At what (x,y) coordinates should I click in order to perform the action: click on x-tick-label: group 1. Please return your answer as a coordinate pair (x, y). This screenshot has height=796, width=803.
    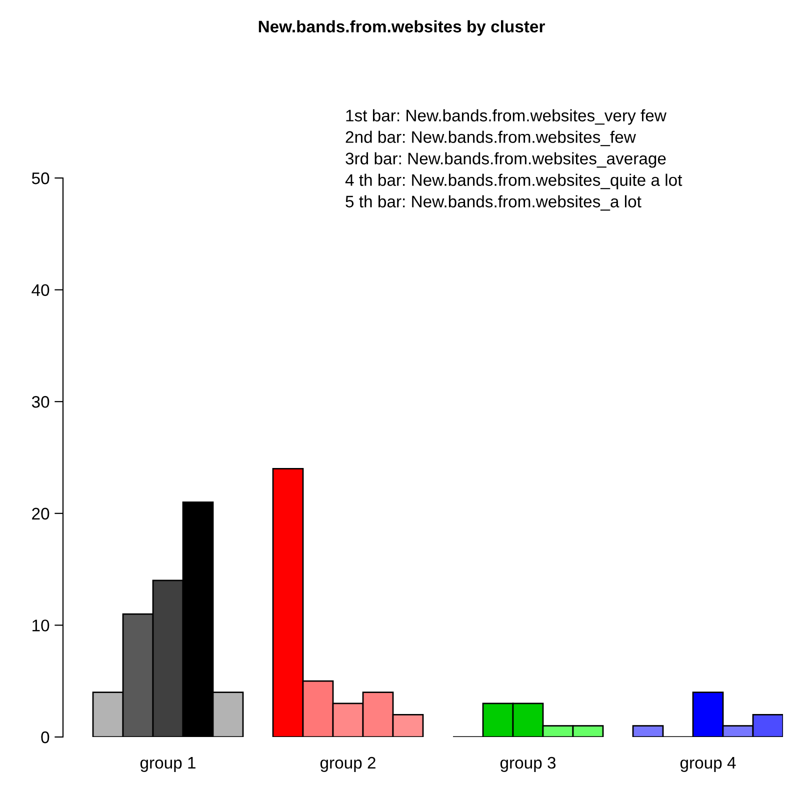
    Looking at the image, I should click on (168, 764).